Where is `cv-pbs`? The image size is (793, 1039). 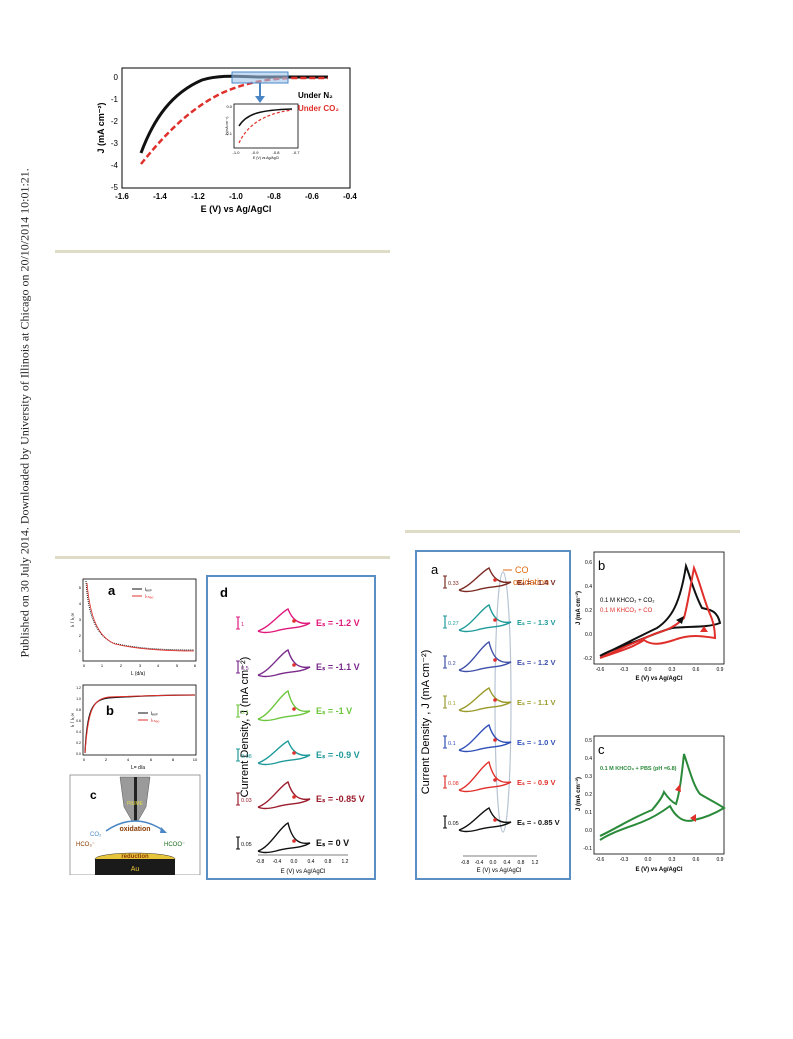 cv-pbs is located at coordinates (662, 797).